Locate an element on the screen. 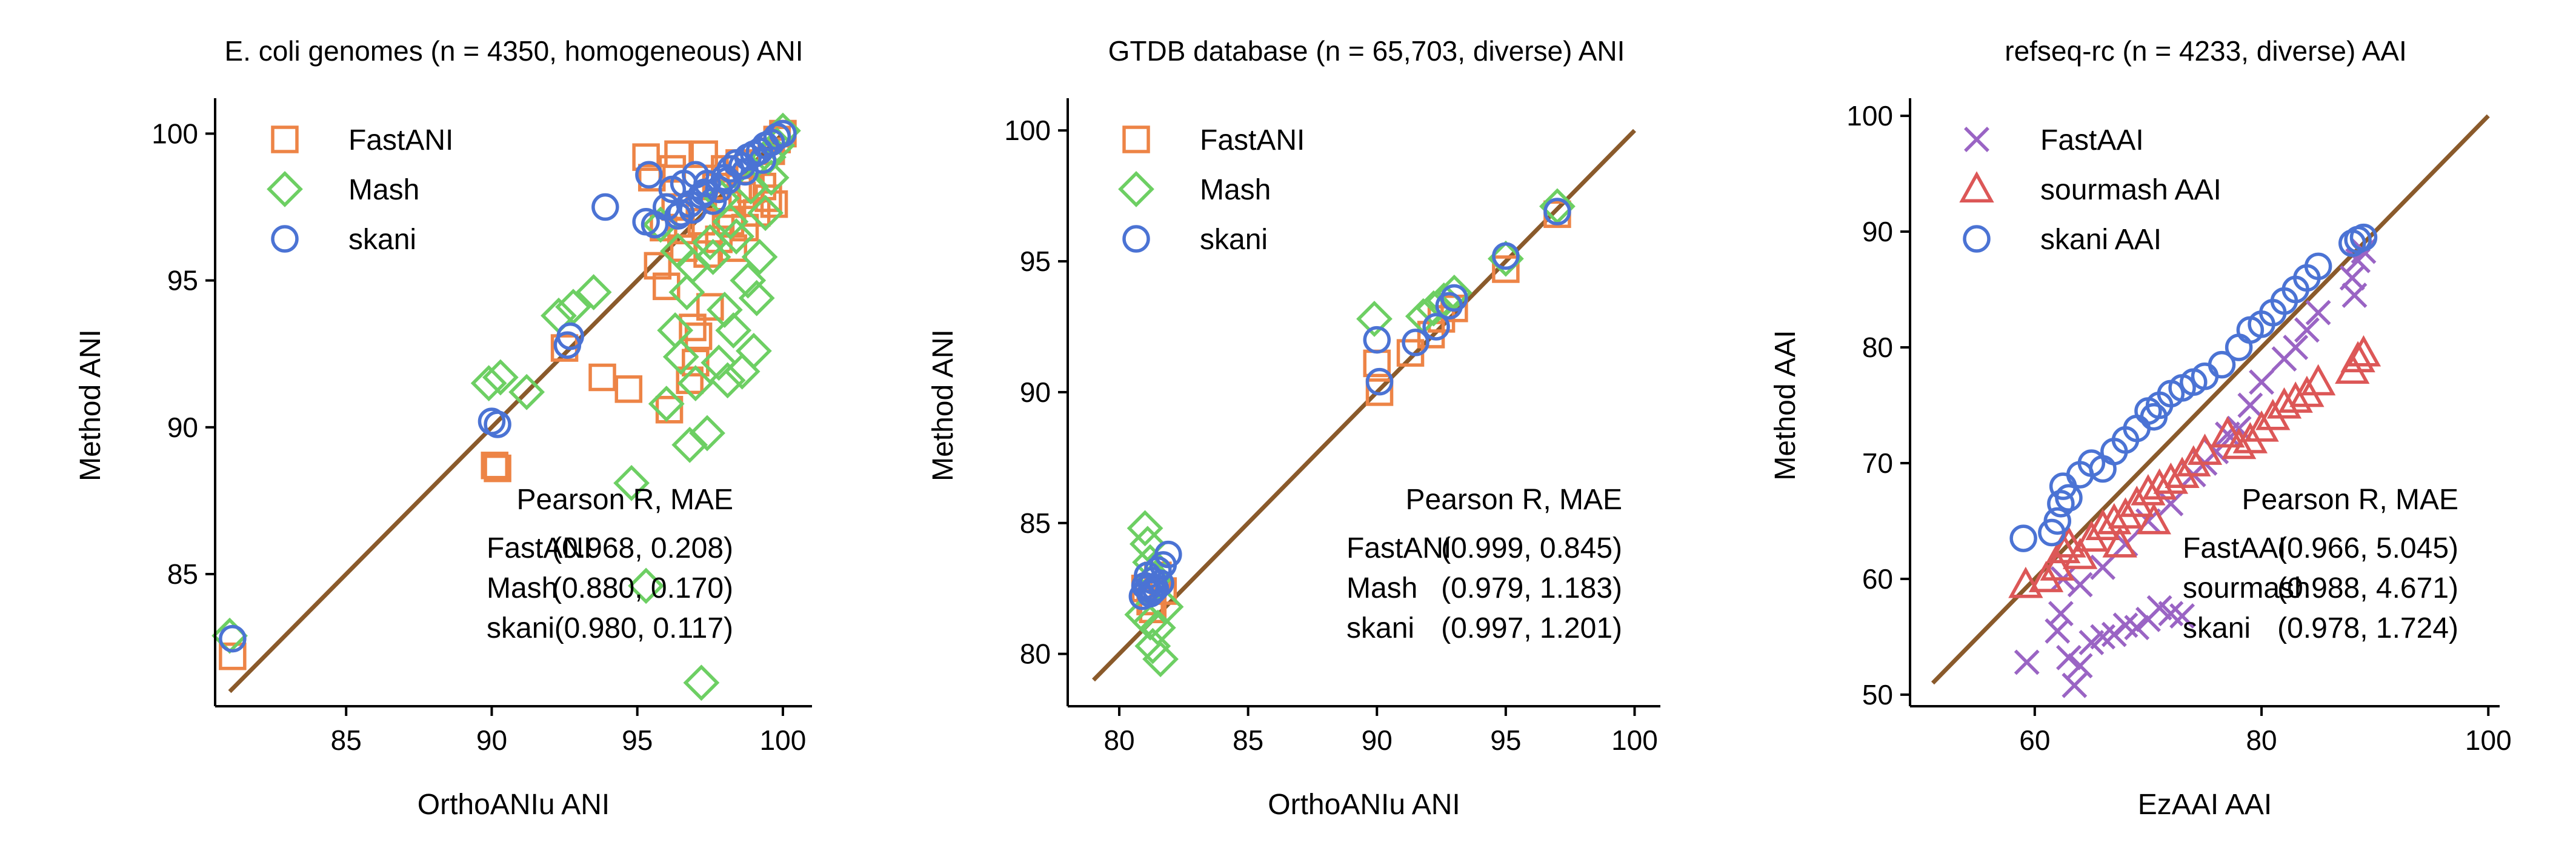 The height and width of the screenshot is (859, 2576). y-tick-label: 95 is located at coordinates (182, 280).